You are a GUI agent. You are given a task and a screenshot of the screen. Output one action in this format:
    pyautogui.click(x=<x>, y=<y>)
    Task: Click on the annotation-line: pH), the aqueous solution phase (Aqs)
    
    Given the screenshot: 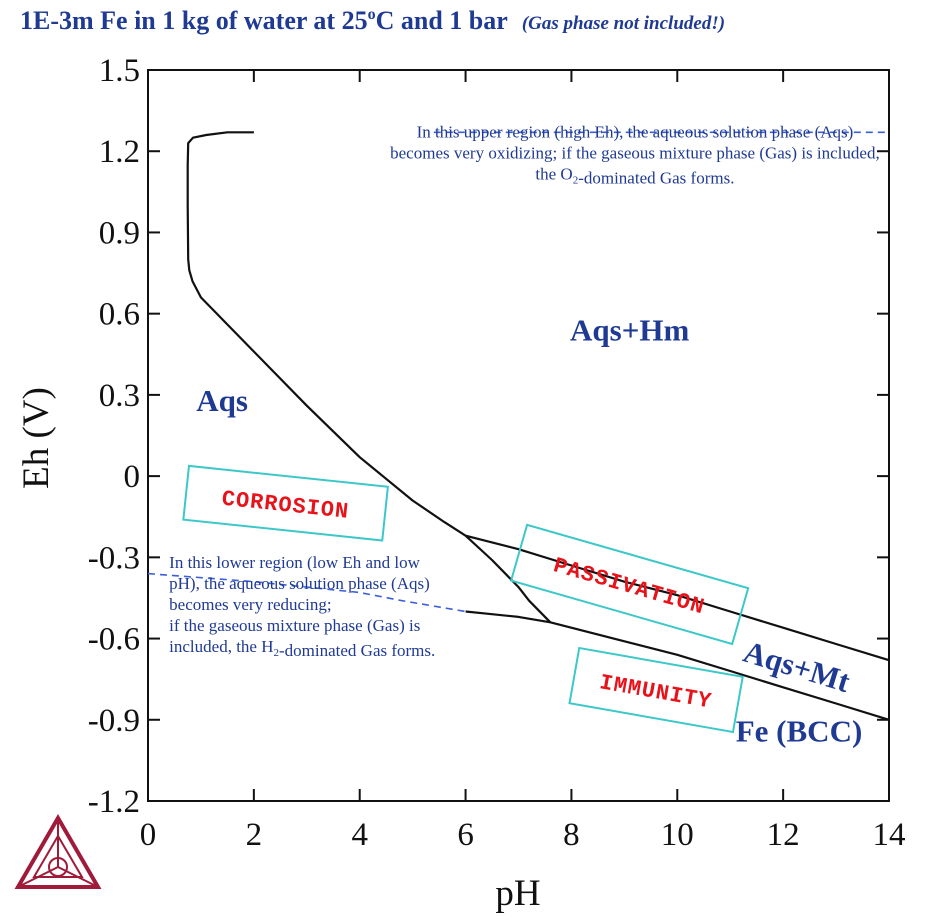 What is the action you would take?
    pyautogui.click(x=299, y=583)
    